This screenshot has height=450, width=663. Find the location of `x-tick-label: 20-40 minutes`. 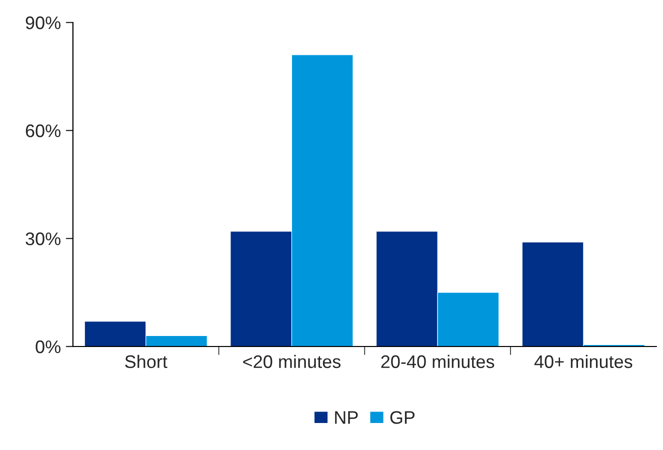

x-tick-label: 20-40 minutes is located at coordinates (437, 361).